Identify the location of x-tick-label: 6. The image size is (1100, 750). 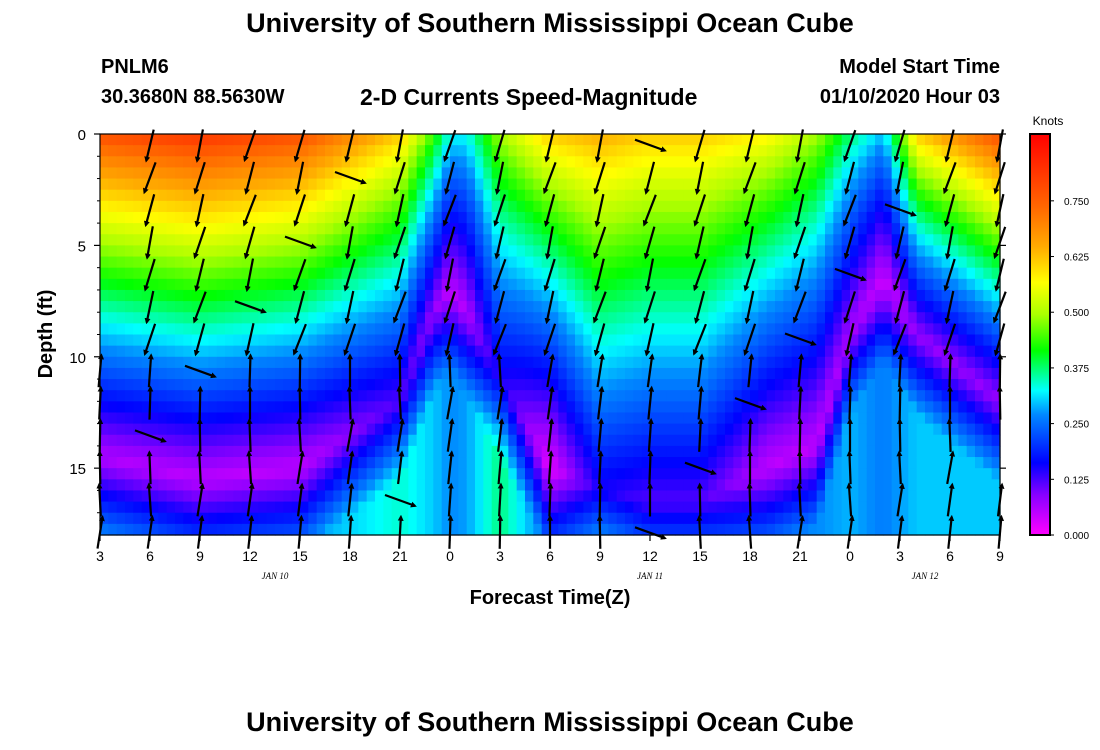
(950, 556).